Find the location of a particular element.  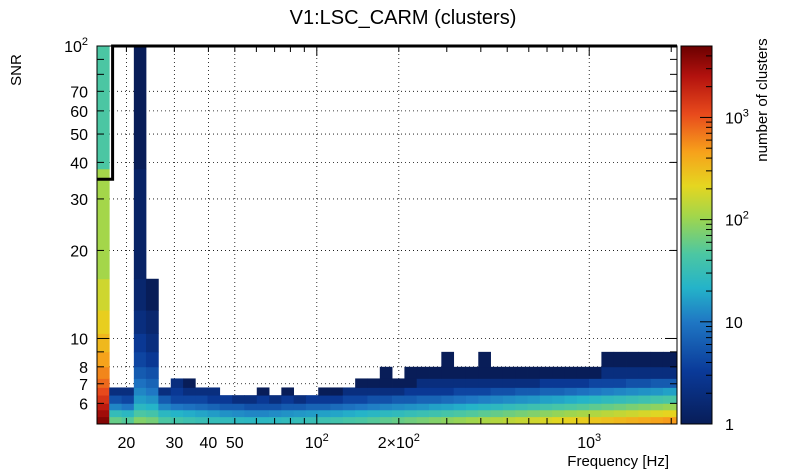

y-tick-label: 10 is located at coordinates (79, 339).